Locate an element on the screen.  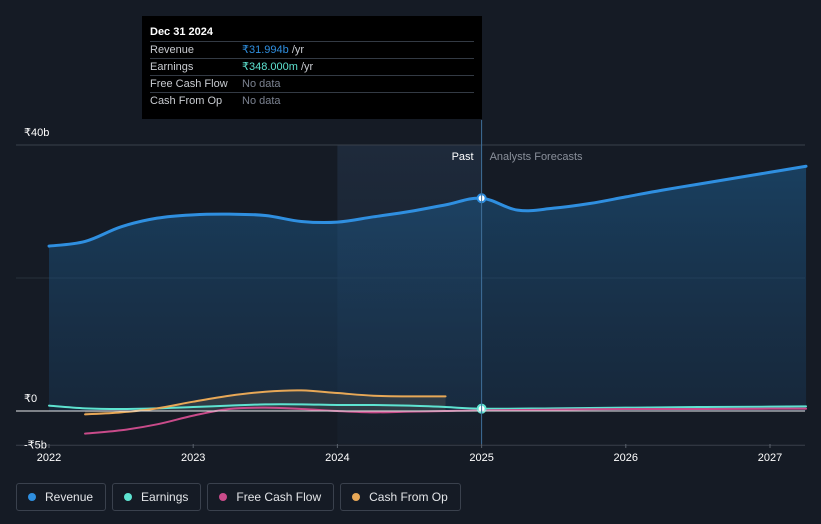
tooltip-label: Free Cash Flow is located at coordinates (189, 84).